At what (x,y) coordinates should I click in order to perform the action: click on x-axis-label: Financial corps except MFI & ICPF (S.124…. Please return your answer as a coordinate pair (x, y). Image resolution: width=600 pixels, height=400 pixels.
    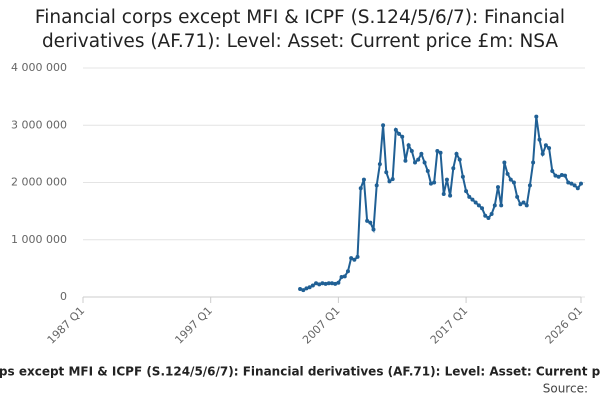
    Looking at the image, I should click on (300, 372).